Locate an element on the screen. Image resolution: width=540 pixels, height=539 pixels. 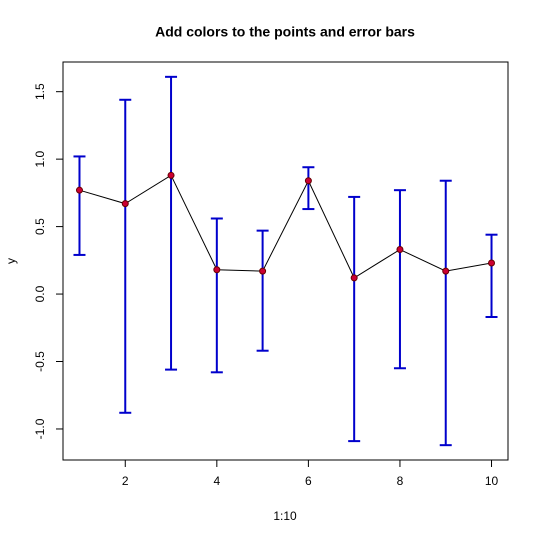
data-line is located at coordinates (285, 226).